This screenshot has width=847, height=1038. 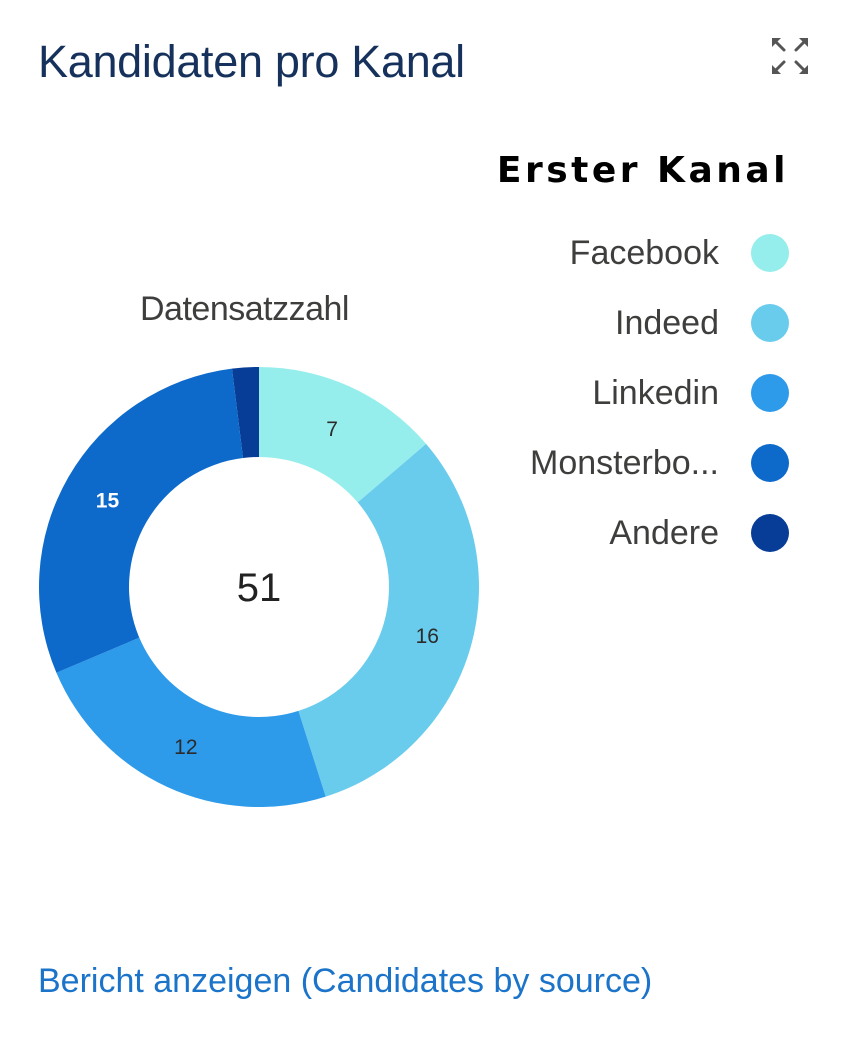 I want to click on metric-label: Datensatzzahl, so click(x=244, y=309).